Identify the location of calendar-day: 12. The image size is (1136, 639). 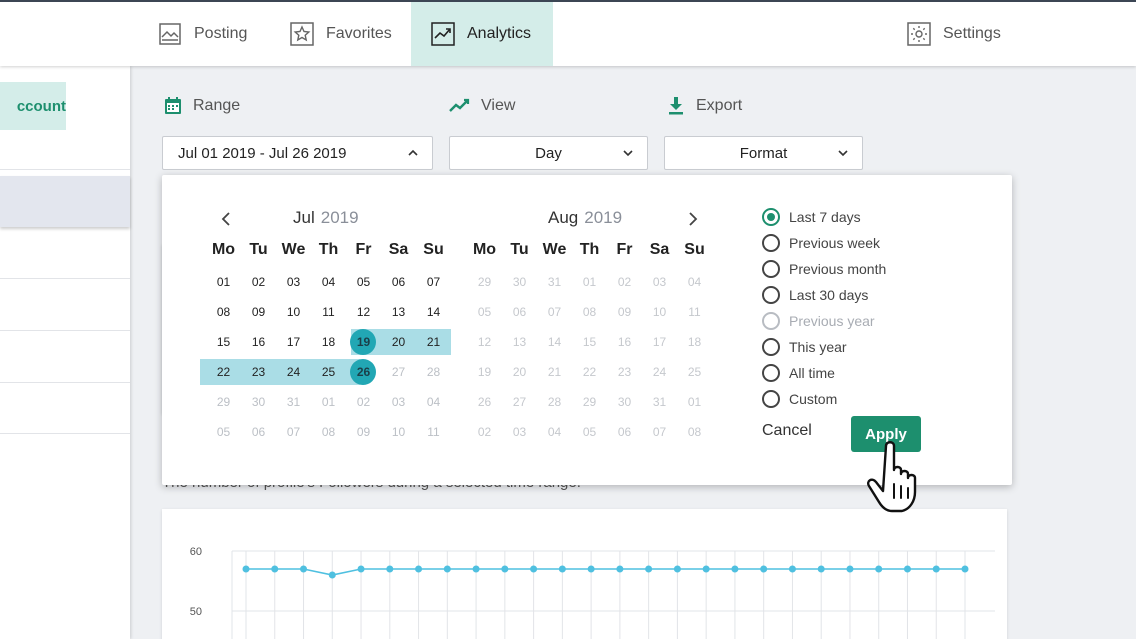
(484, 342).